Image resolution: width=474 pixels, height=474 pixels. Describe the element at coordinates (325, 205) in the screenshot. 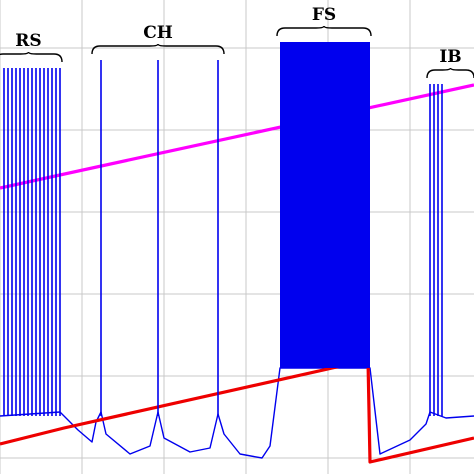

I see `spike-burst-fs` at that location.